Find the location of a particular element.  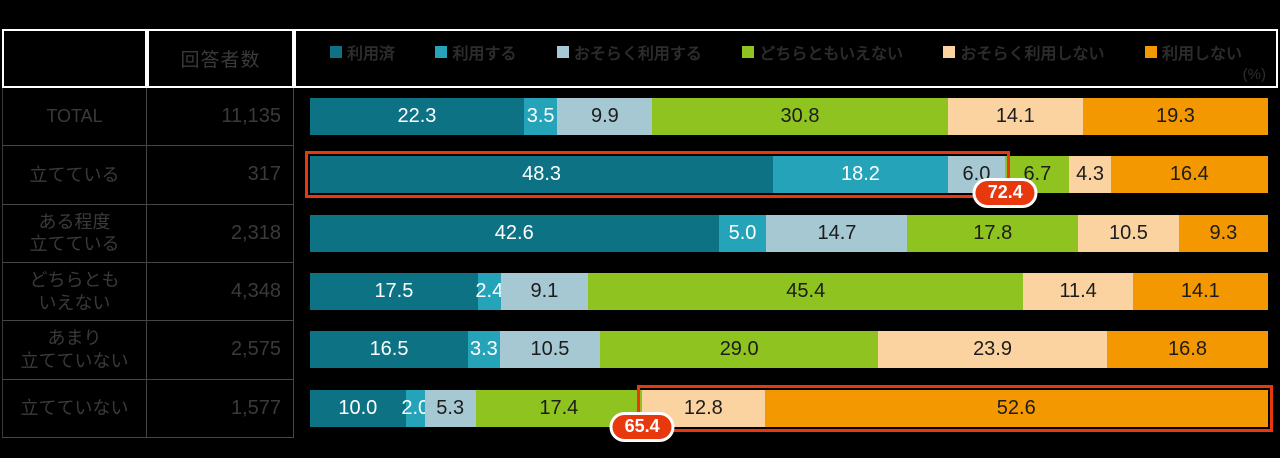

bar-segment: 52.6 is located at coordinates (1016, 408).